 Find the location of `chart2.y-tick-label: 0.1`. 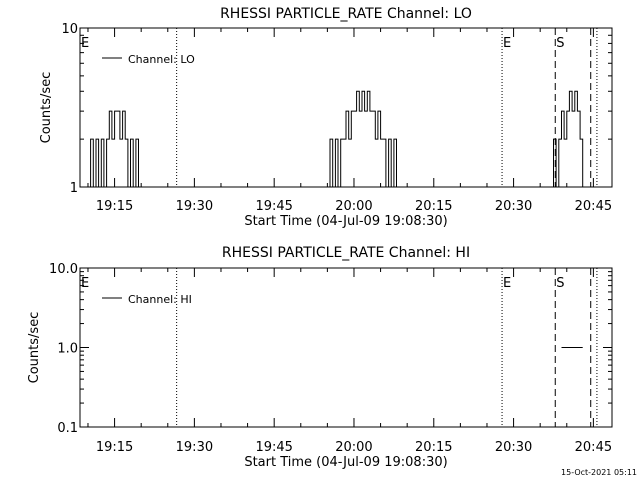

chart2.y-tick-label: 0.1 is located at coordinates (67, 428).